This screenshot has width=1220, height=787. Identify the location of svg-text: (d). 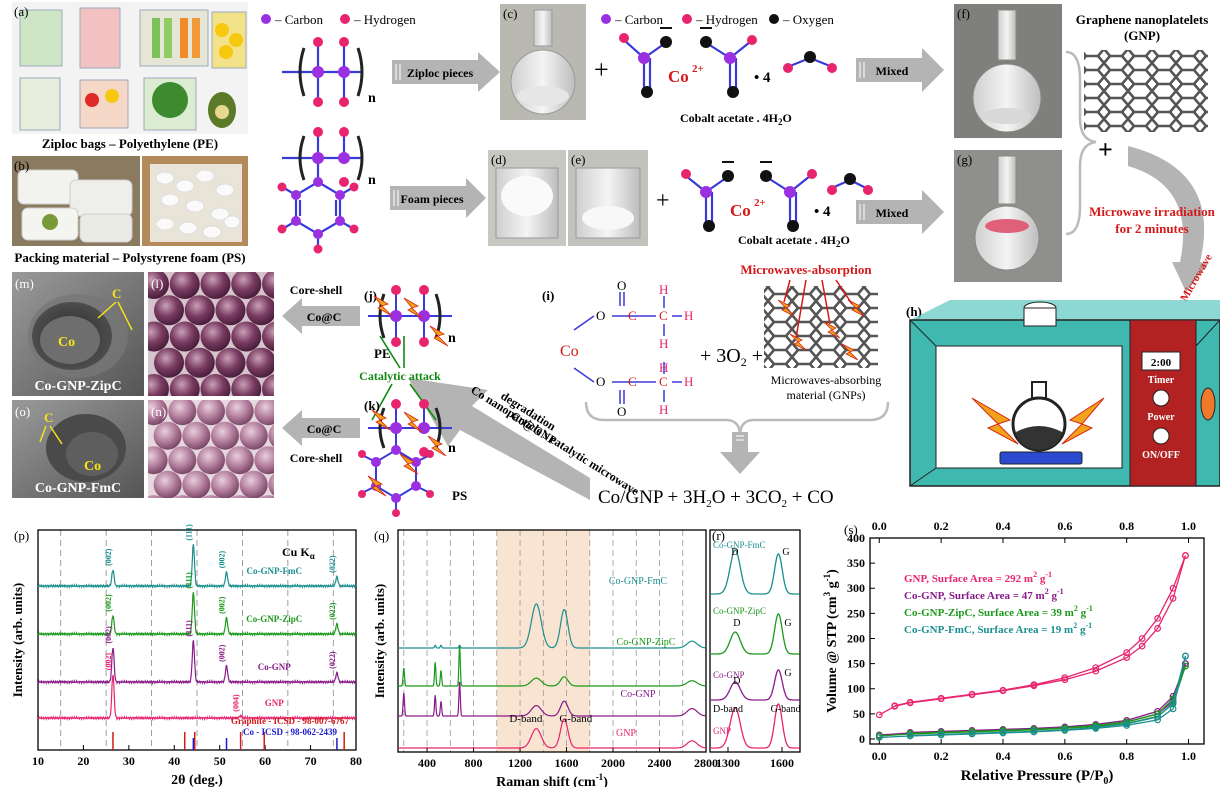
(498, 159).